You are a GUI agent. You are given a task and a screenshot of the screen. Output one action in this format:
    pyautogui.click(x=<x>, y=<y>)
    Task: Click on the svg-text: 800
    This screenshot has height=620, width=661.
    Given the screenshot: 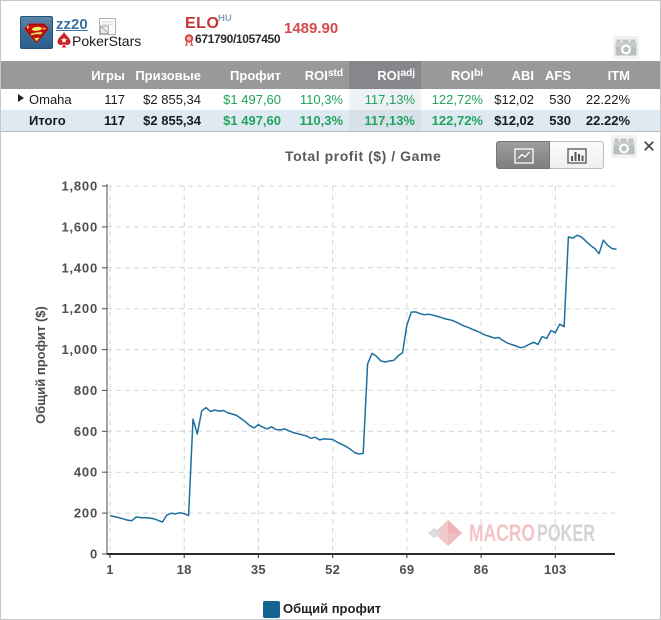 What is the action you would take?
    pyautogui.click(x=86, y=390)
    